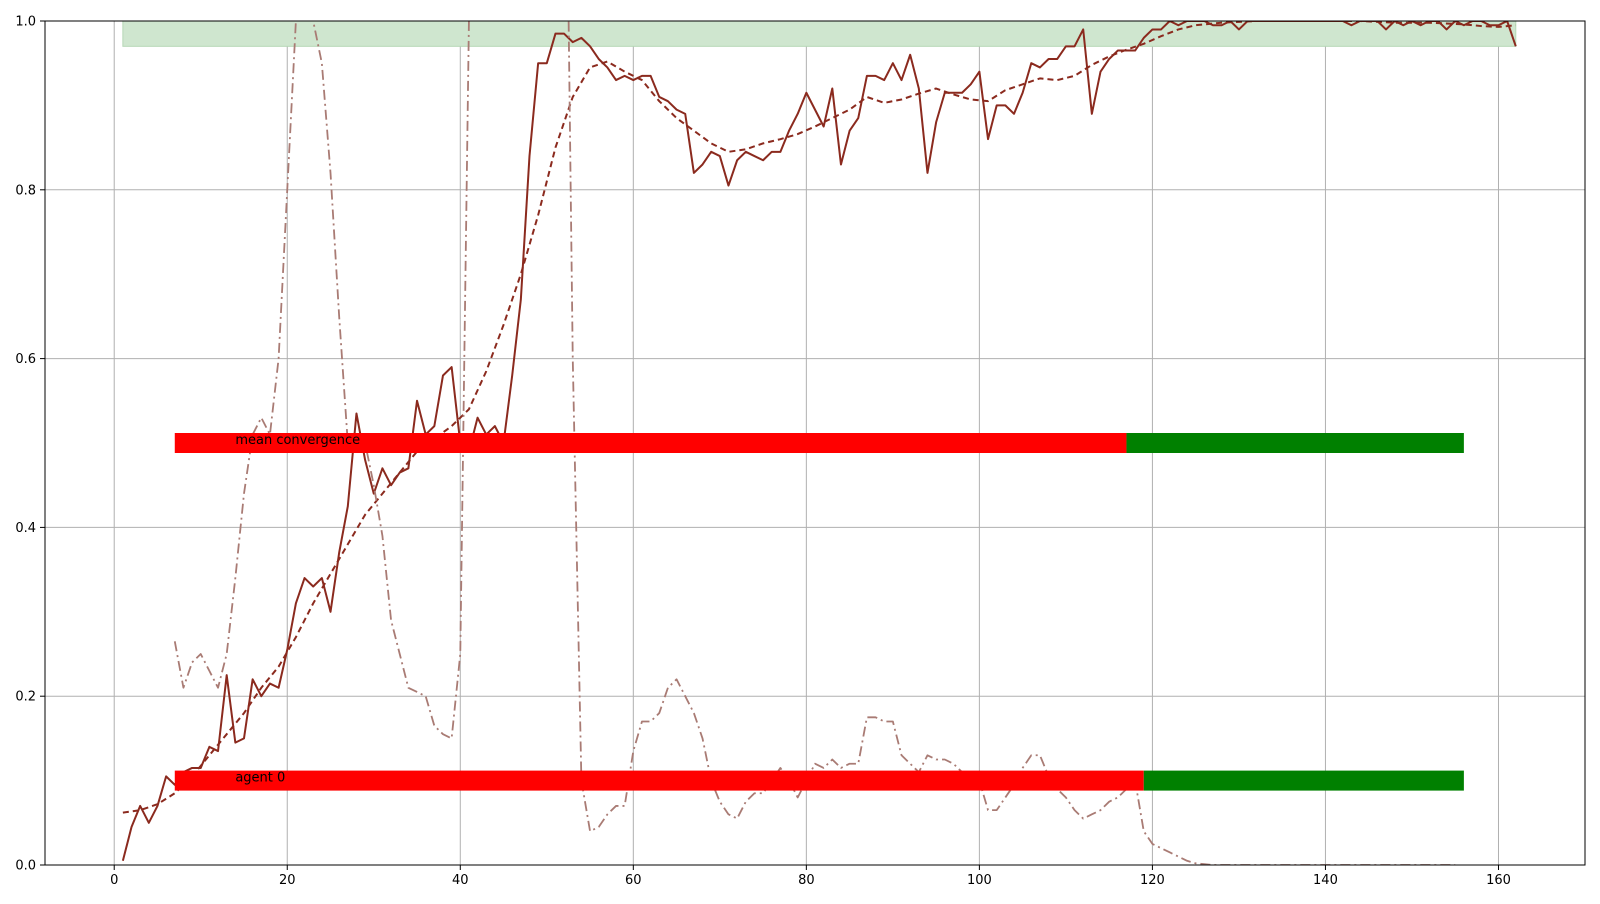 The height and width of the screenshot is (904, 1600). I want to click on y-tick-label: 0.0, so click(25, 866).